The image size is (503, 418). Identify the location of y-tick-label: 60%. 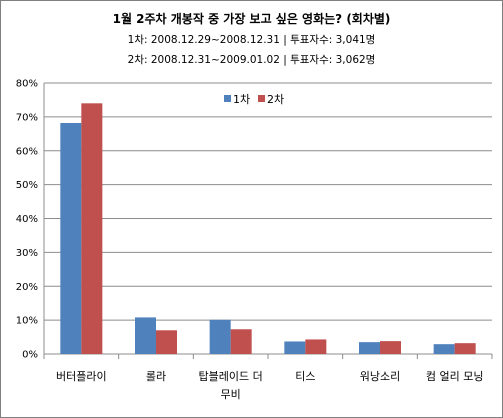
(27, 151).